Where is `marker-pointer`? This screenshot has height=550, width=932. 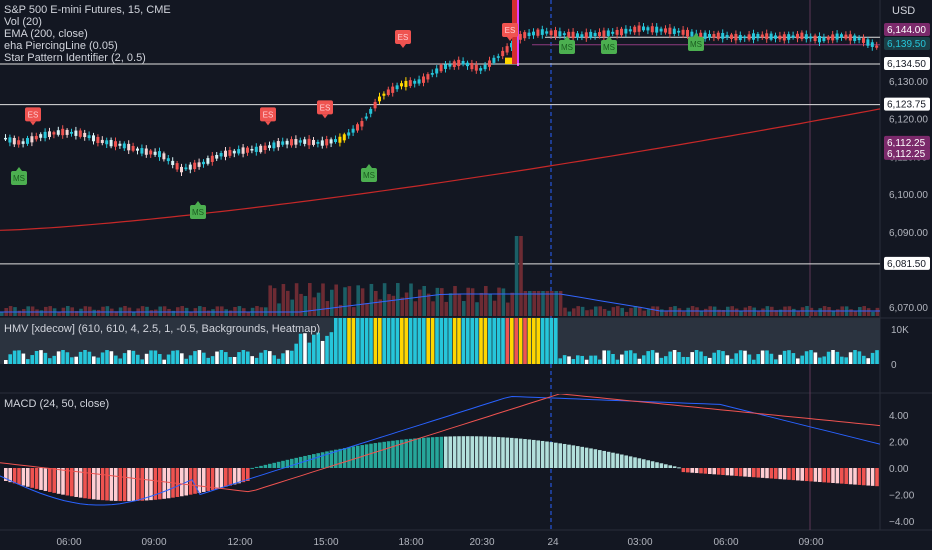
marker-pointer is located at coordinates (33, 123).